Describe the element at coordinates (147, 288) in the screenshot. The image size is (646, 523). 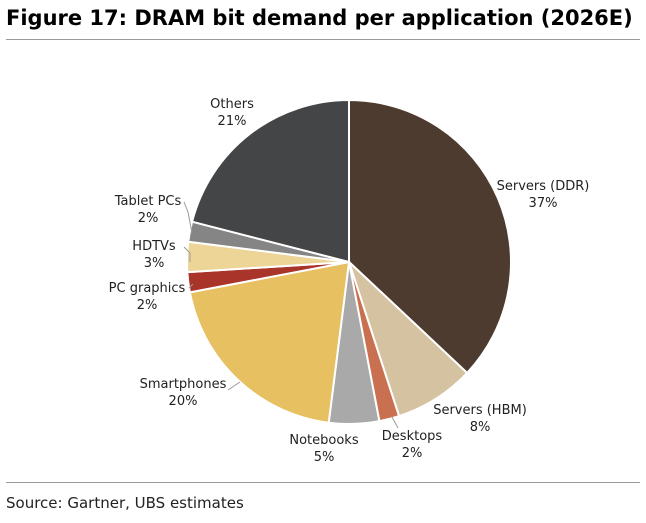
I see `slice-label-pc-graphics: PC graphics` at that location.